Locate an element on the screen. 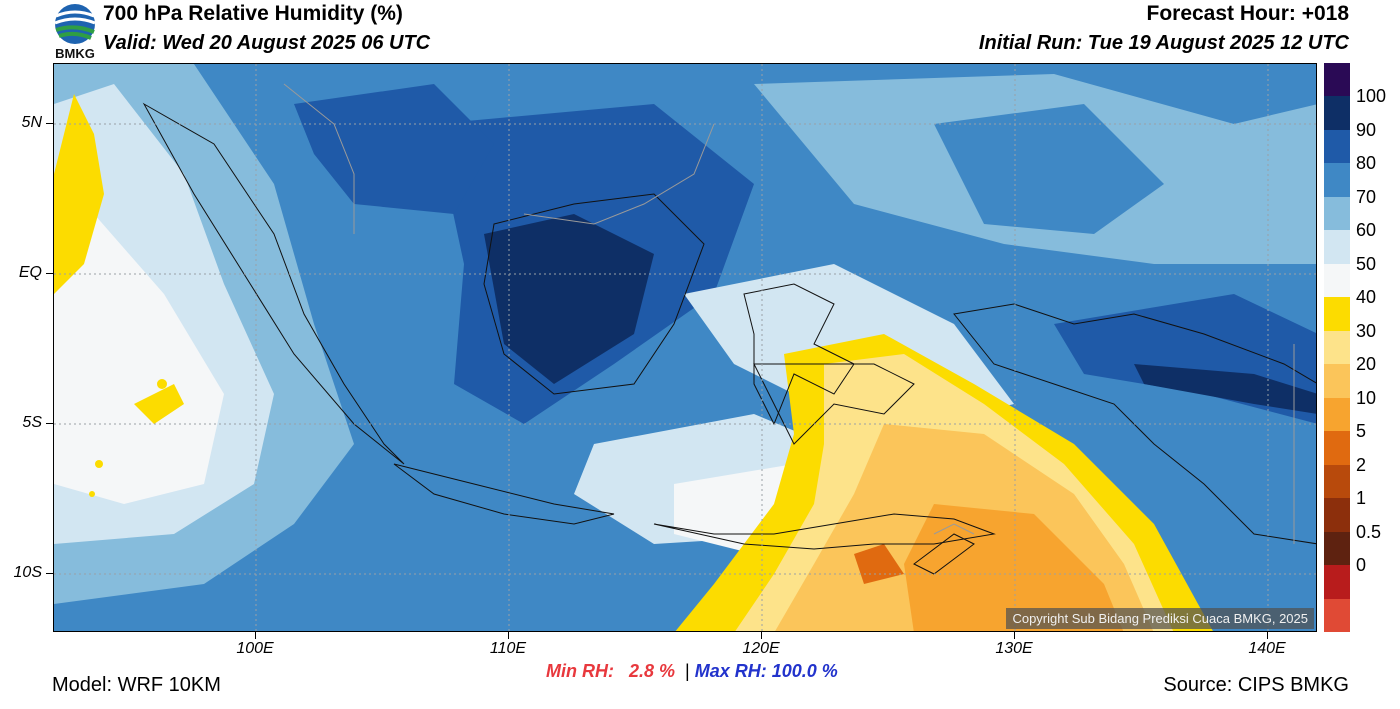 This screenshot has height=709, width=1400. forecast-hour: Forecast Hour: +018 is located at coordinates (1248, 13).